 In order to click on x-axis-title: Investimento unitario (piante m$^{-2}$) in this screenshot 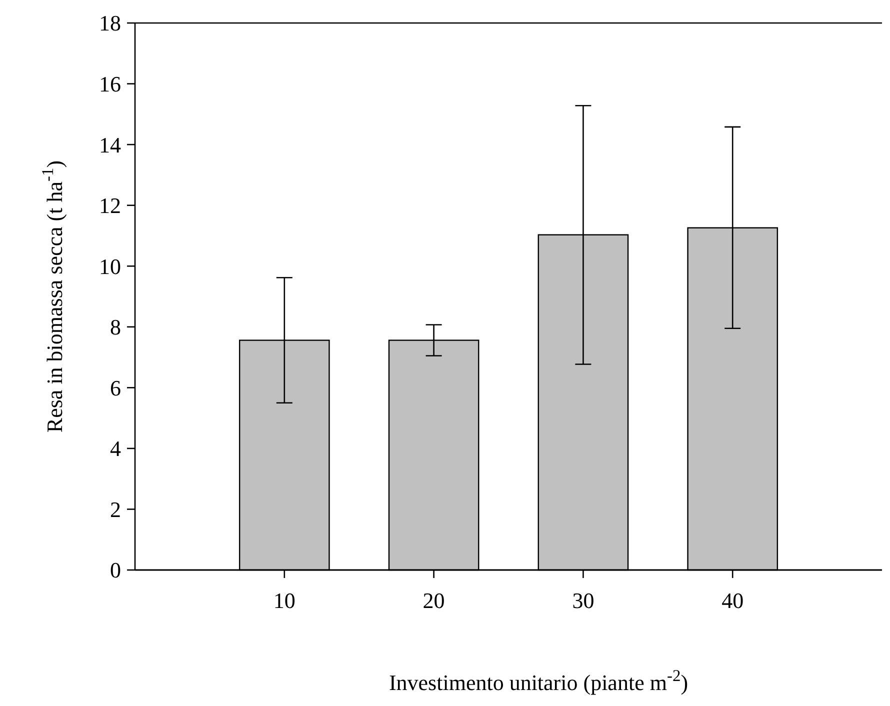, I will do `click(538, 680)`.